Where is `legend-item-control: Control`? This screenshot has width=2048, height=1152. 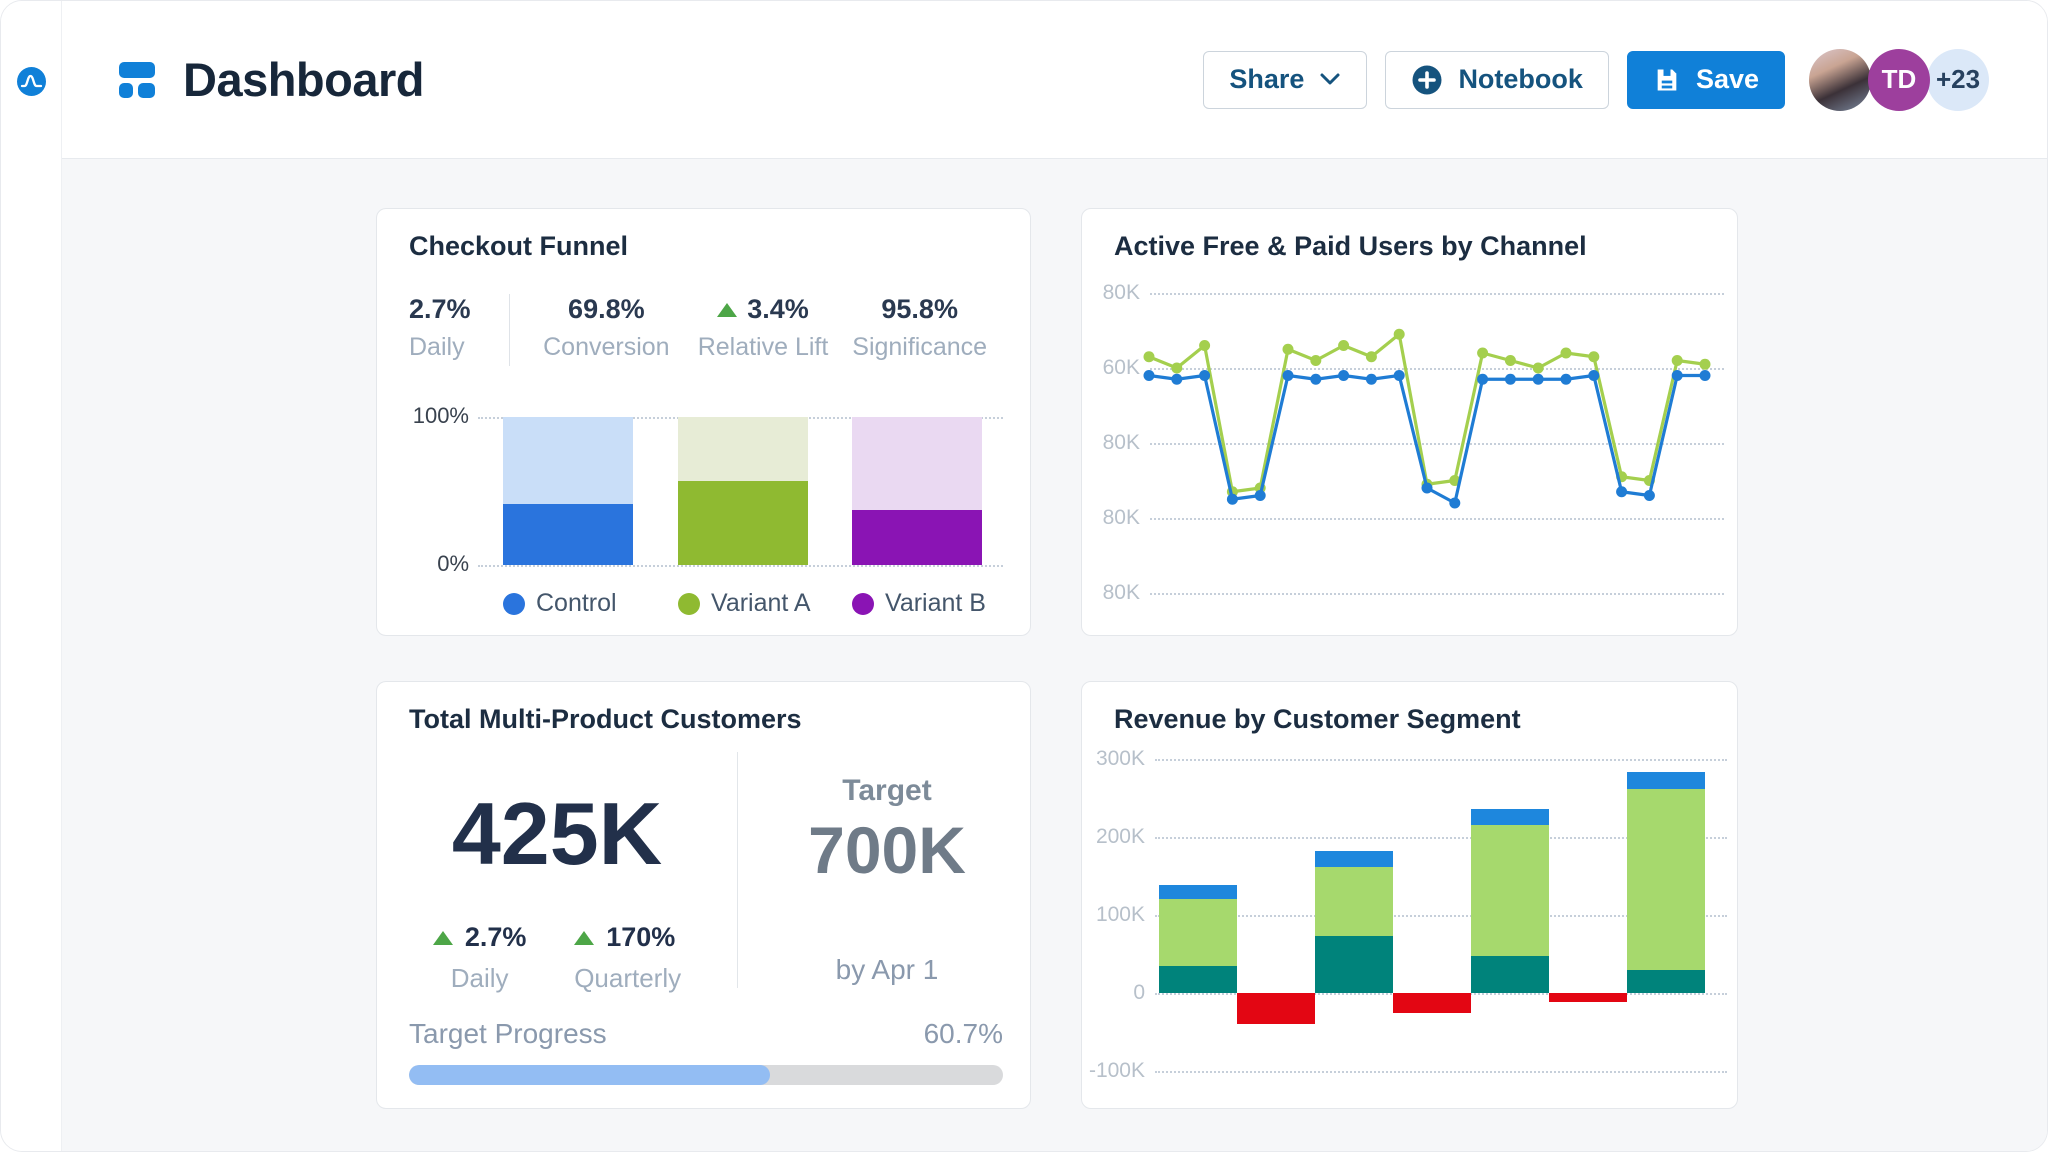 legend-item-control: Control is located at coordinates (560, 603).